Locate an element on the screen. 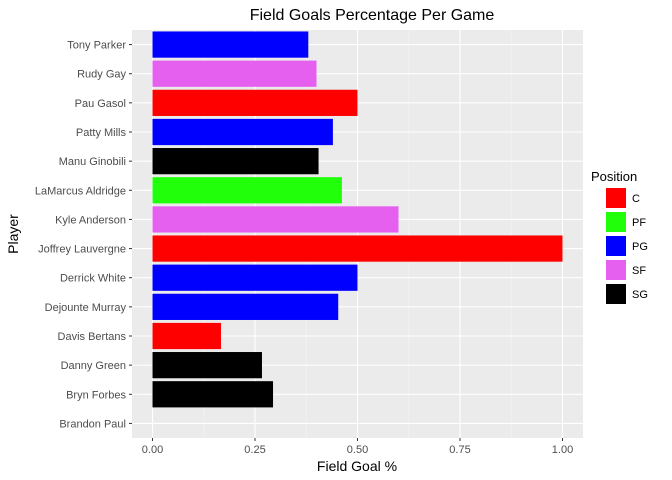  y-tick-label: Patty Mills is located at coordinates (101, 133).